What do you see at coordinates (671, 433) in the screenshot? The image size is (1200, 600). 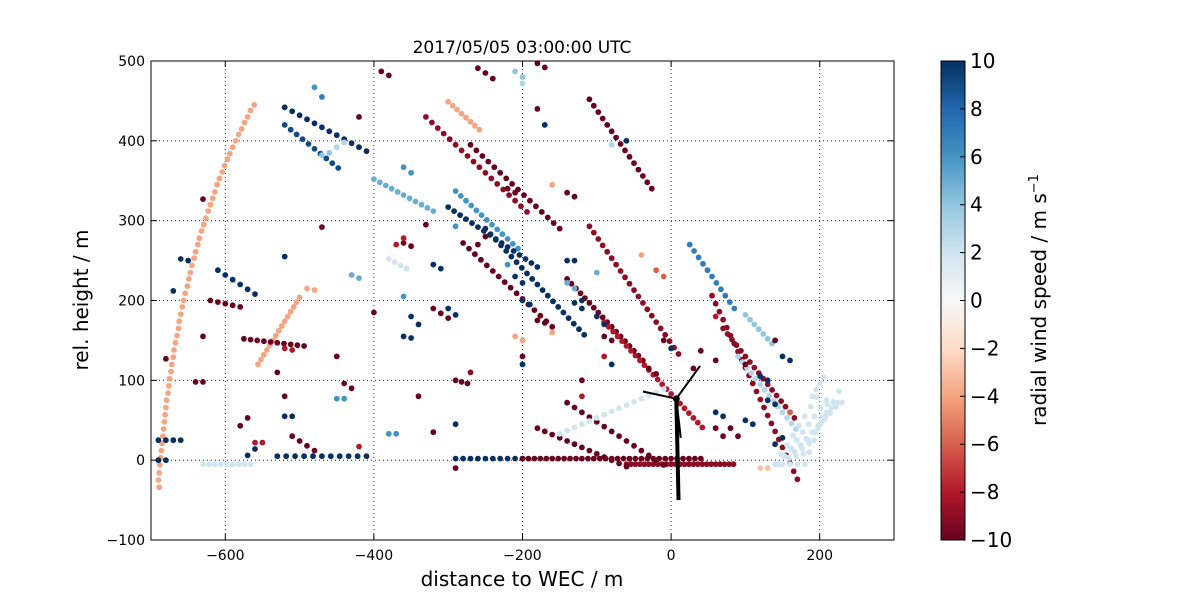 I see `wind-turbine-icon` at bounding box center [671, 433].